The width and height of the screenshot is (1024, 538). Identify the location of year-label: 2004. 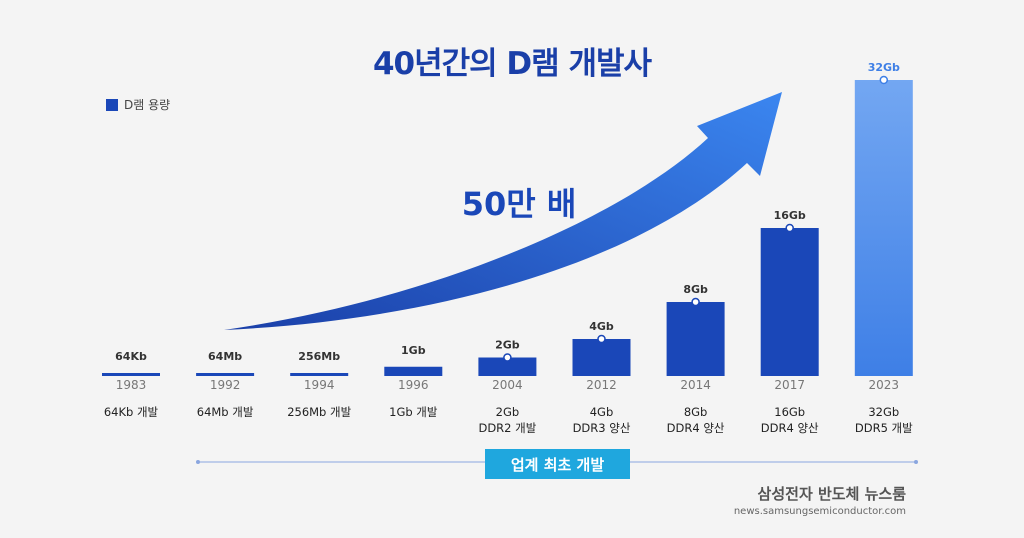
(507, 385).